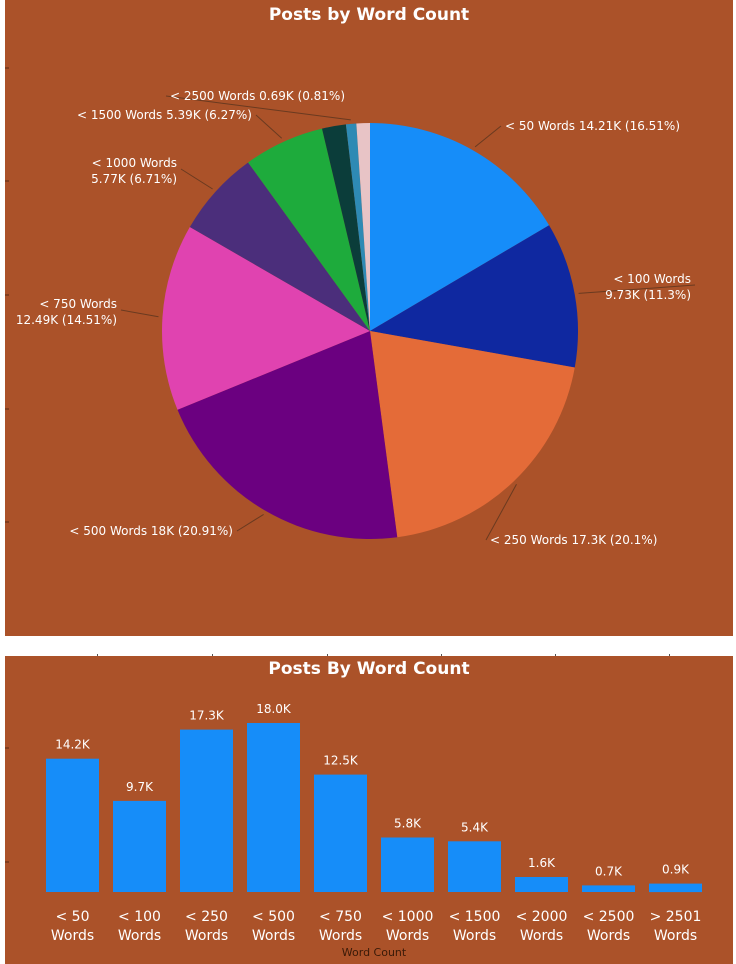 The width and height of the screenshot is (736, 964). What do you see at coordinates (676, 926) in the screenshot?
I see `category-label: > 2501 Words` at bounding box center [676, 926].